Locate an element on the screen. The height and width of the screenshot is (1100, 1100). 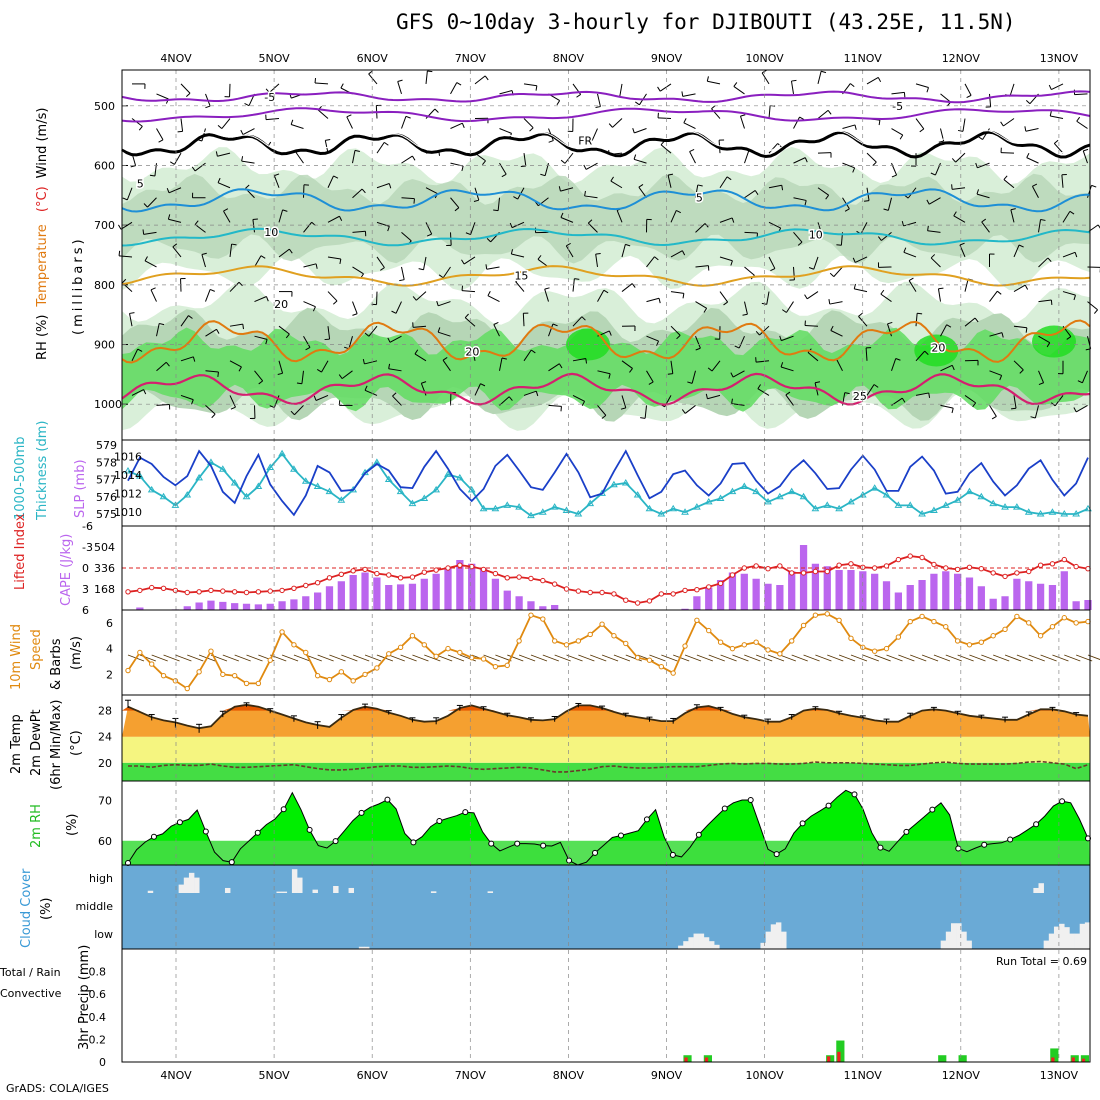
pressure-tick-label: 700 is located at coordinates (104, 225).